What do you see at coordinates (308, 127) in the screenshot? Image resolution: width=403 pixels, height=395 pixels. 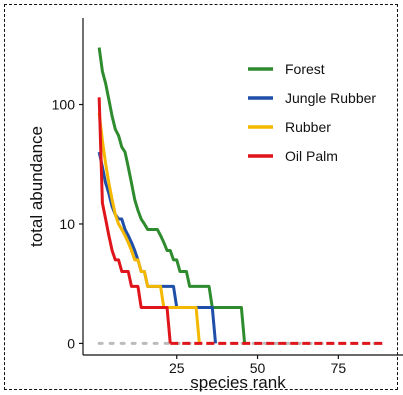 I see `legend-label-rubber: Rubber` at bounding box center [308, 127].